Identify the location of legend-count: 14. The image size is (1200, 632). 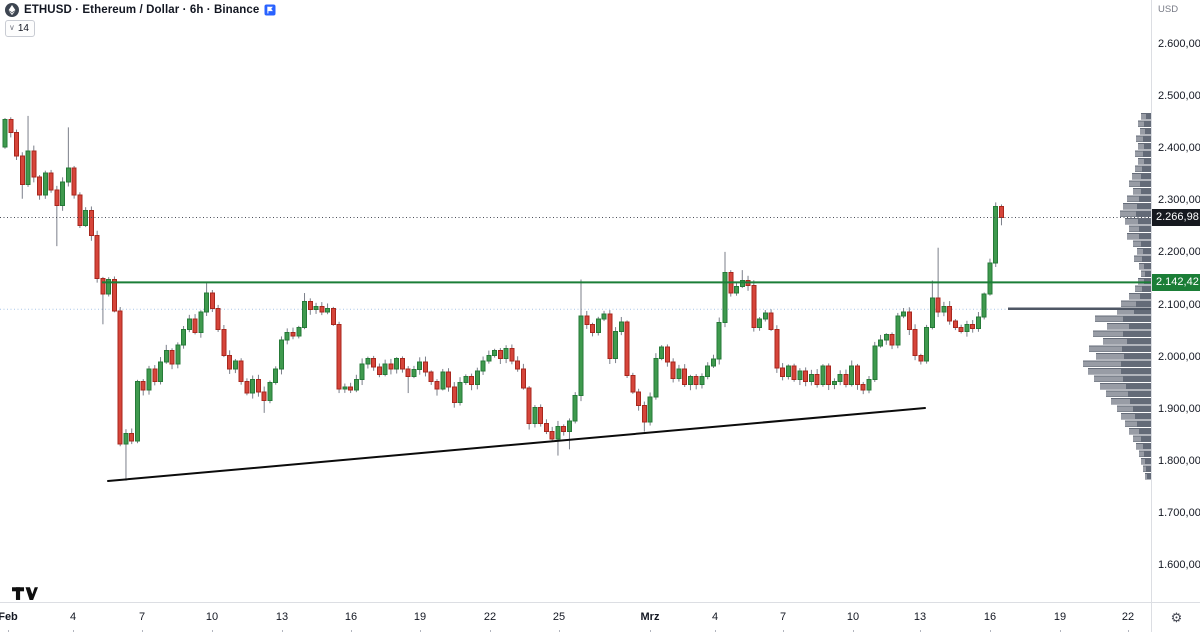
(23, 28).